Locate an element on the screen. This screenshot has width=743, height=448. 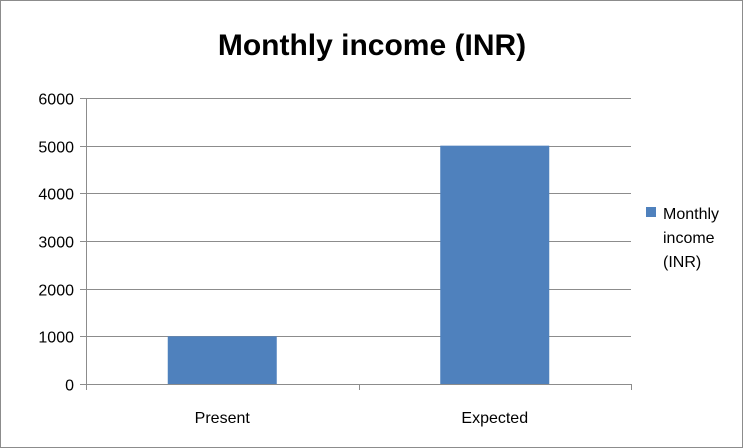
y-tick-label: 3000 is located at coordinates (56, 243).